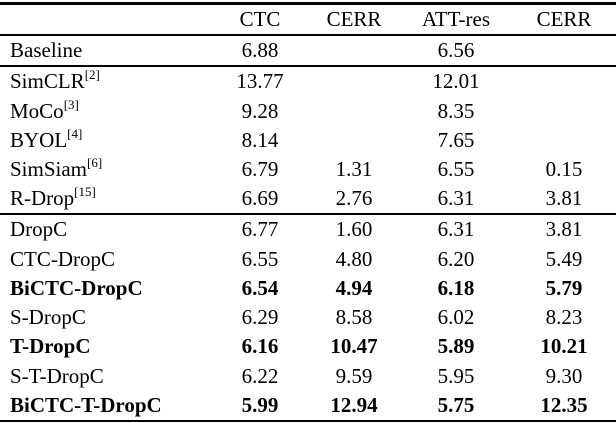 The width and height of the screenshot is (616, 426). I want to click on method-name: MoCo, so click(37, 110).